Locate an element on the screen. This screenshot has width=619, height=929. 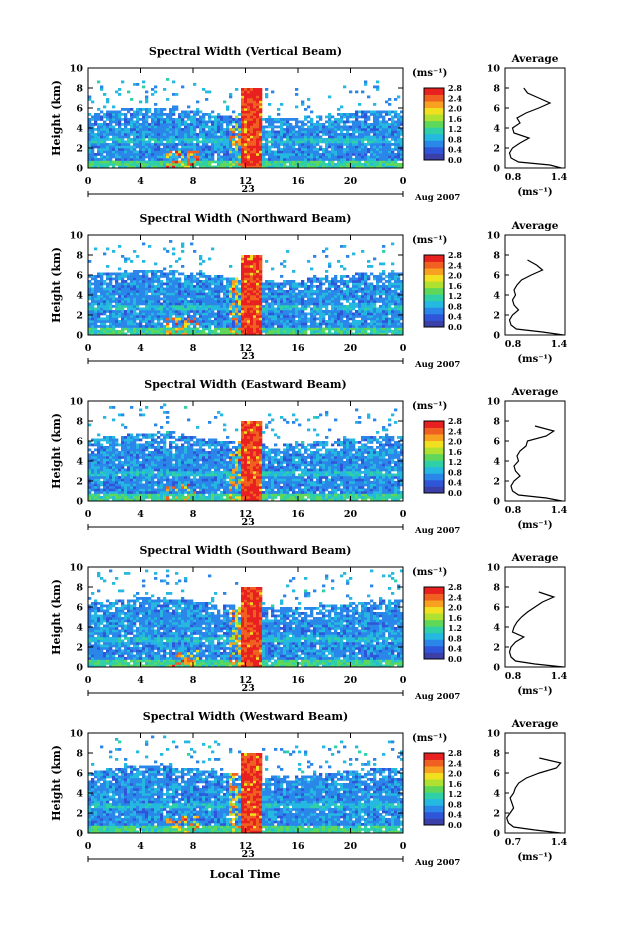
colorbar-tick-label: 2.4 is located at coordinates (455, 265).